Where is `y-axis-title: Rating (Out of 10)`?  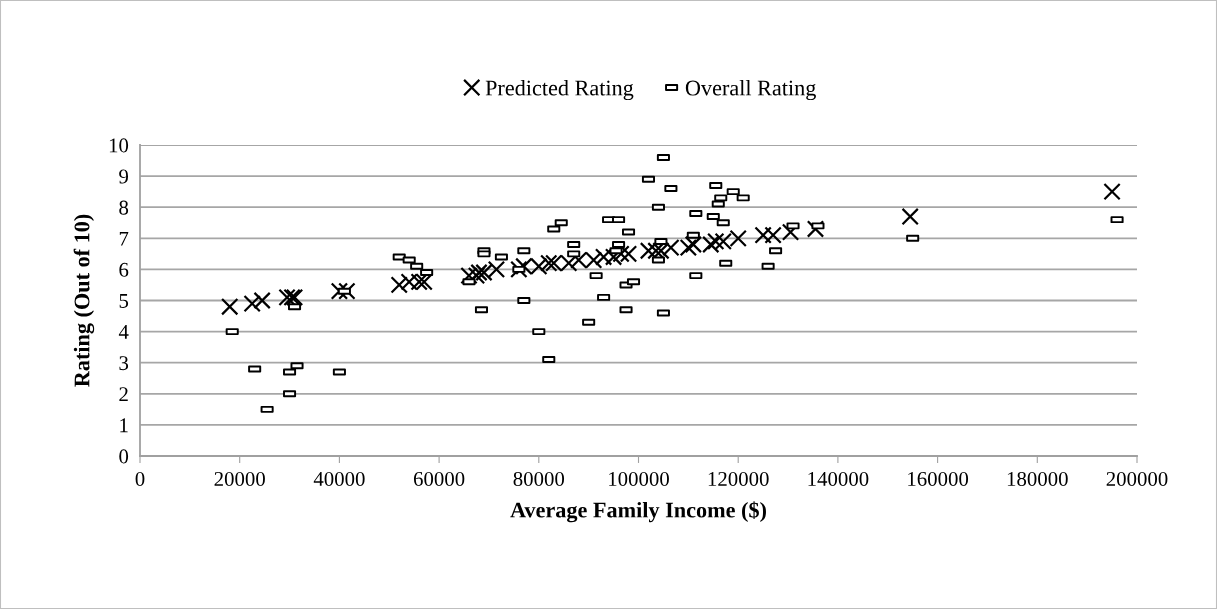
y-axis-title: Rating (Out of 10) is located at coordinates (84, 300).